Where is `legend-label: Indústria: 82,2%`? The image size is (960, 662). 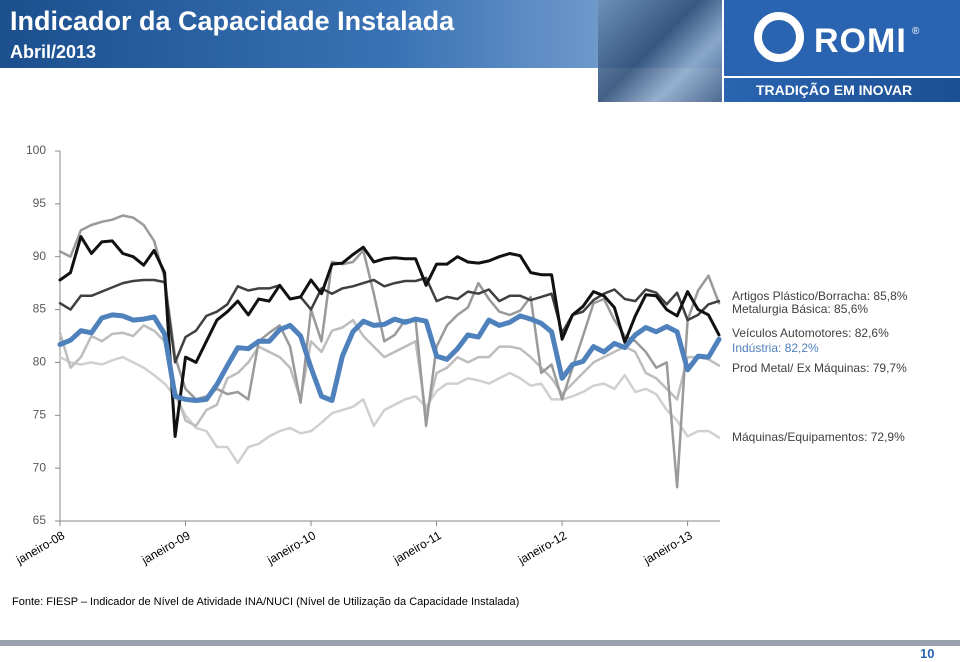
legend-label: Indústria: 82,2% is located at coordinates (775, 348).